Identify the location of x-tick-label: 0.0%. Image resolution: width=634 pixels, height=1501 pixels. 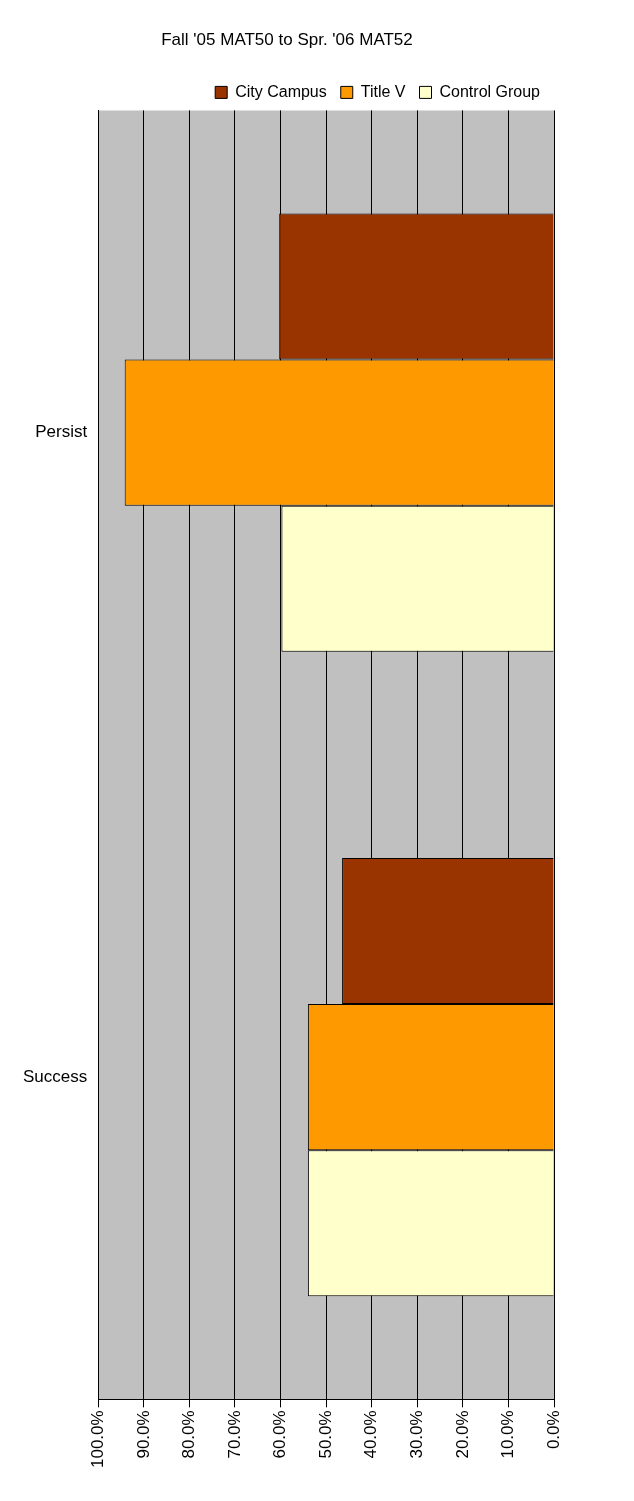
(553, 1430).